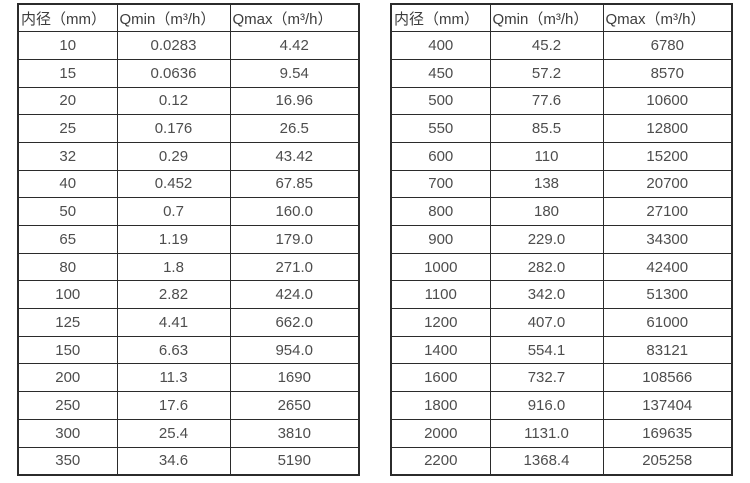  What do you see at coordinates (440, 128) in the screenshot?
I see `table-cell: 550` at bounding box center [440, 128].